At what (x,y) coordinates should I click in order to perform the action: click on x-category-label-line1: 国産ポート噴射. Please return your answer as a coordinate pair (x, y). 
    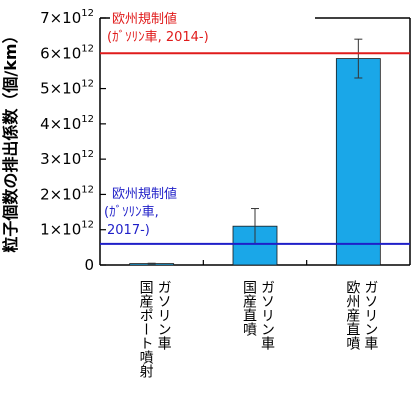
    Looking at the image, I should click on (146, 329).